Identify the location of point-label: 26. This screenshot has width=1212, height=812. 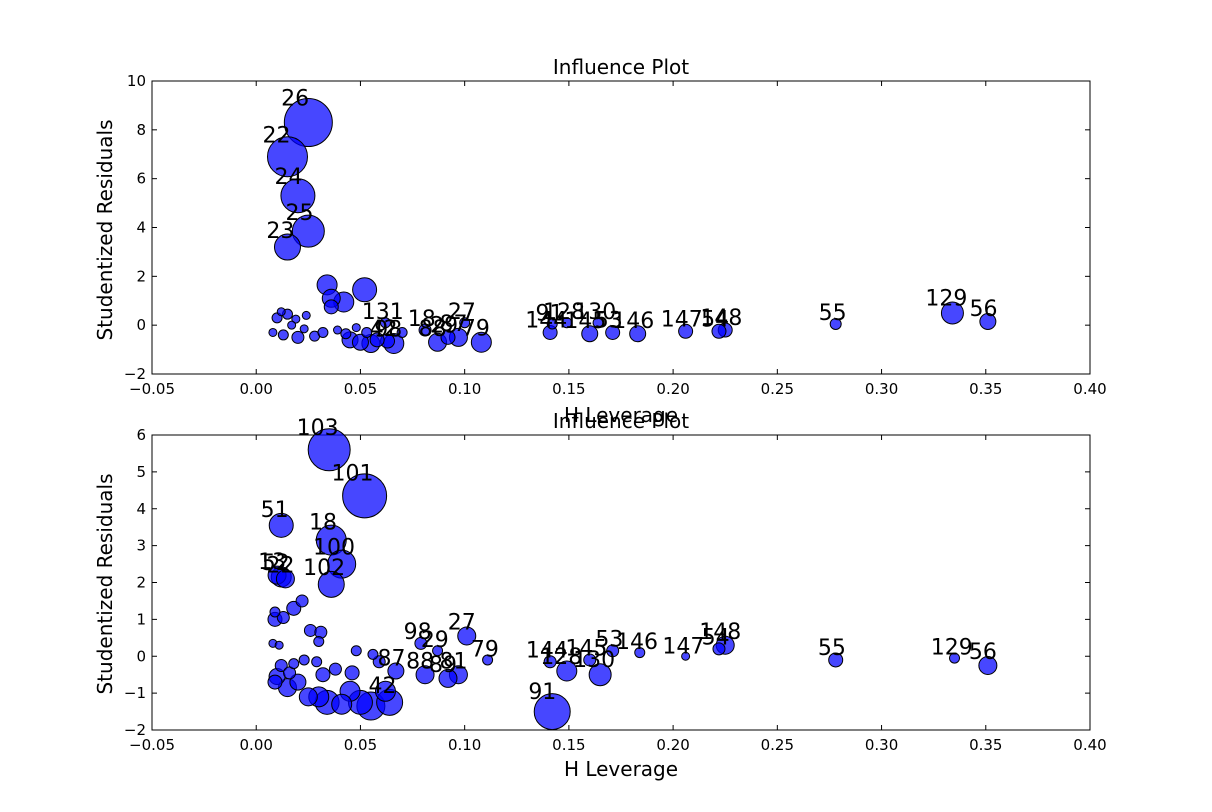
(295, 99).